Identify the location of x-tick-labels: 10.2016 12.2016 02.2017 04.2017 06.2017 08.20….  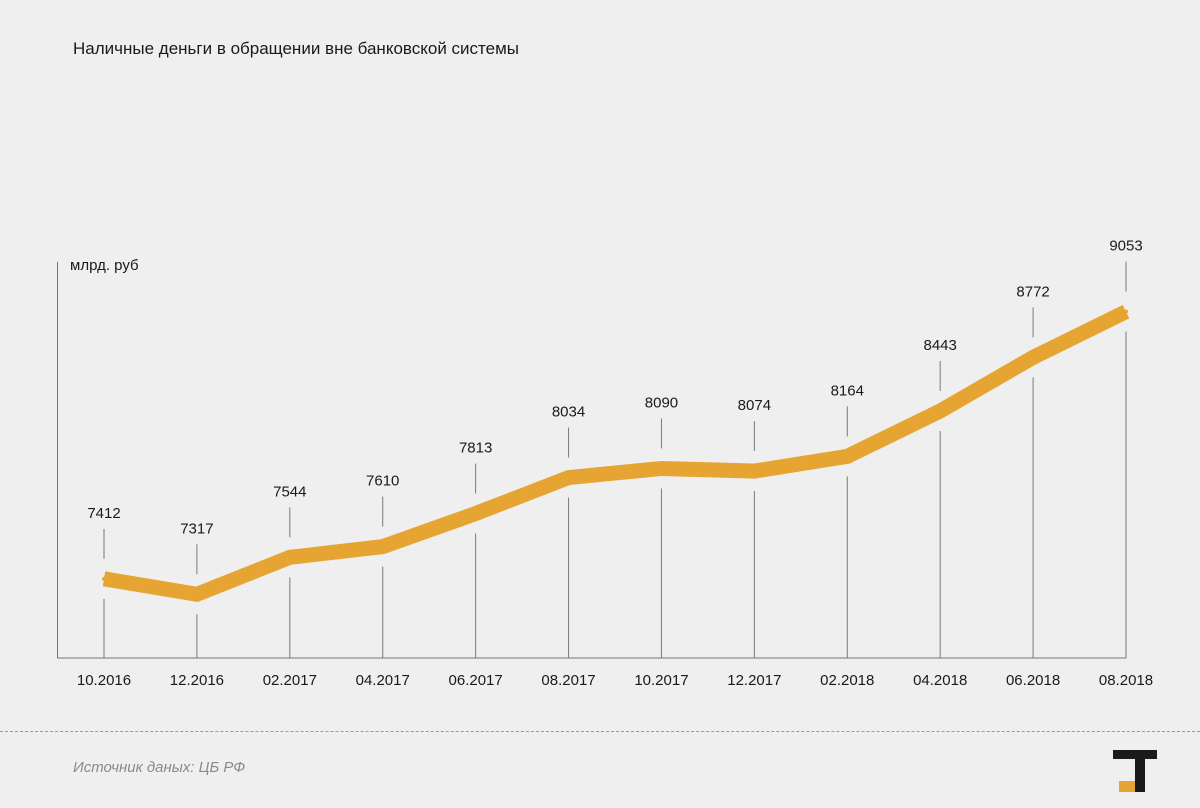
(615, 680).